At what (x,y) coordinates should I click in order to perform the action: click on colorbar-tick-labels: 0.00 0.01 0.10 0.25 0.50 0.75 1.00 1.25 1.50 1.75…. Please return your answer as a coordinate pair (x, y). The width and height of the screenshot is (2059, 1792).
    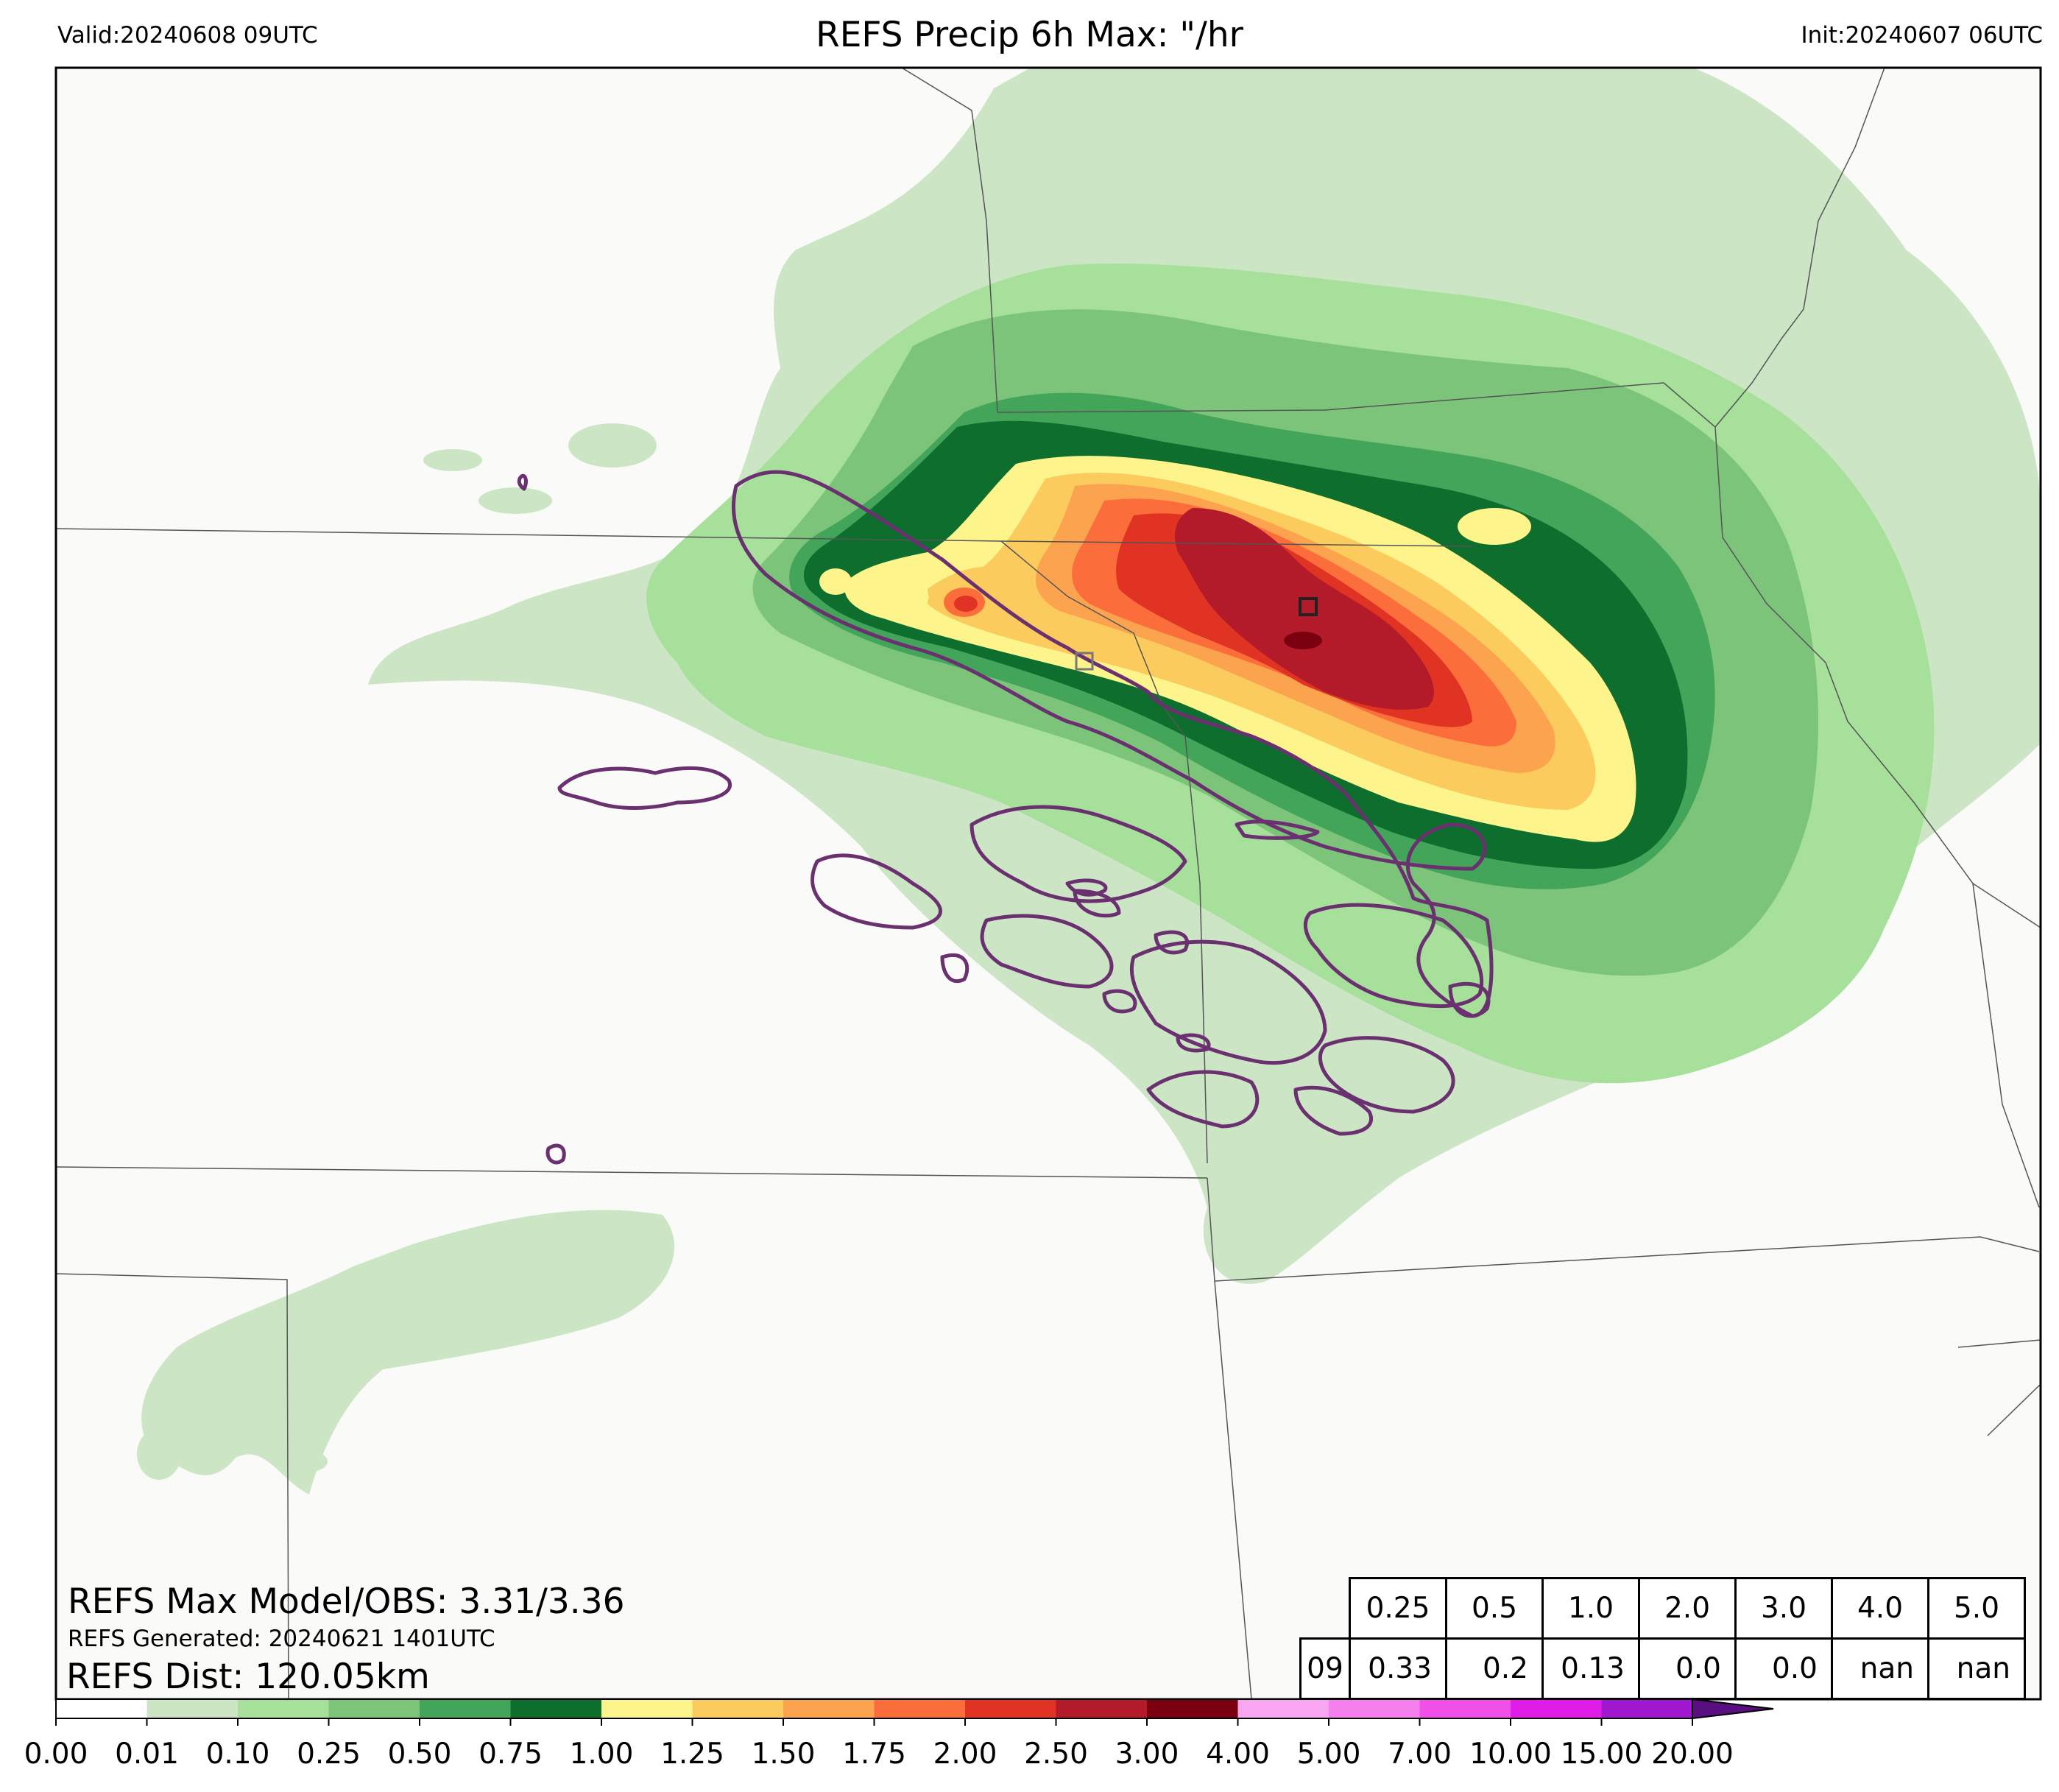
    Looking at the image, I should click on (1029, 1760).